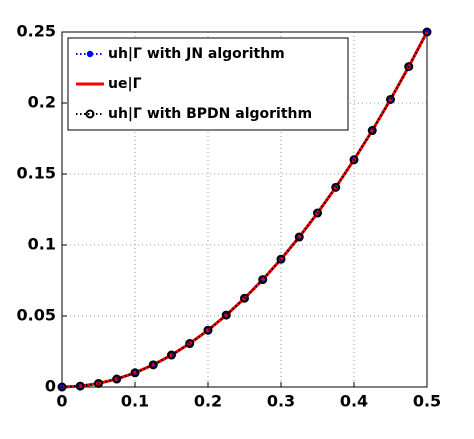 The width and height of the screenshot is (474, 439). What do you see at coordinates (125, 84) in the screenshot?
I see `legend-label: ue|Γ` at bounding box center [125, 84].